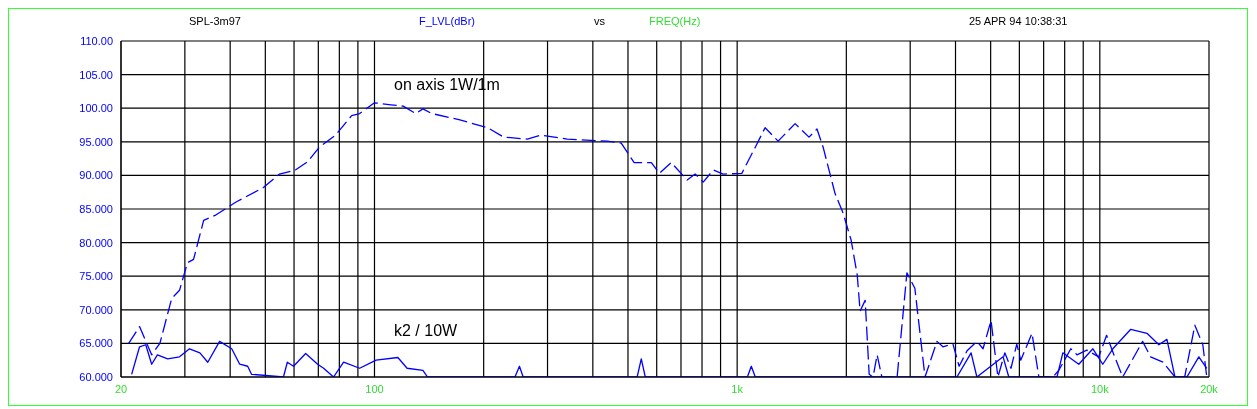  What do you see at coordinates (426, 331) in the screenshot?
I see `annotation: k2 / 10W` at bounding box center [426, 331].